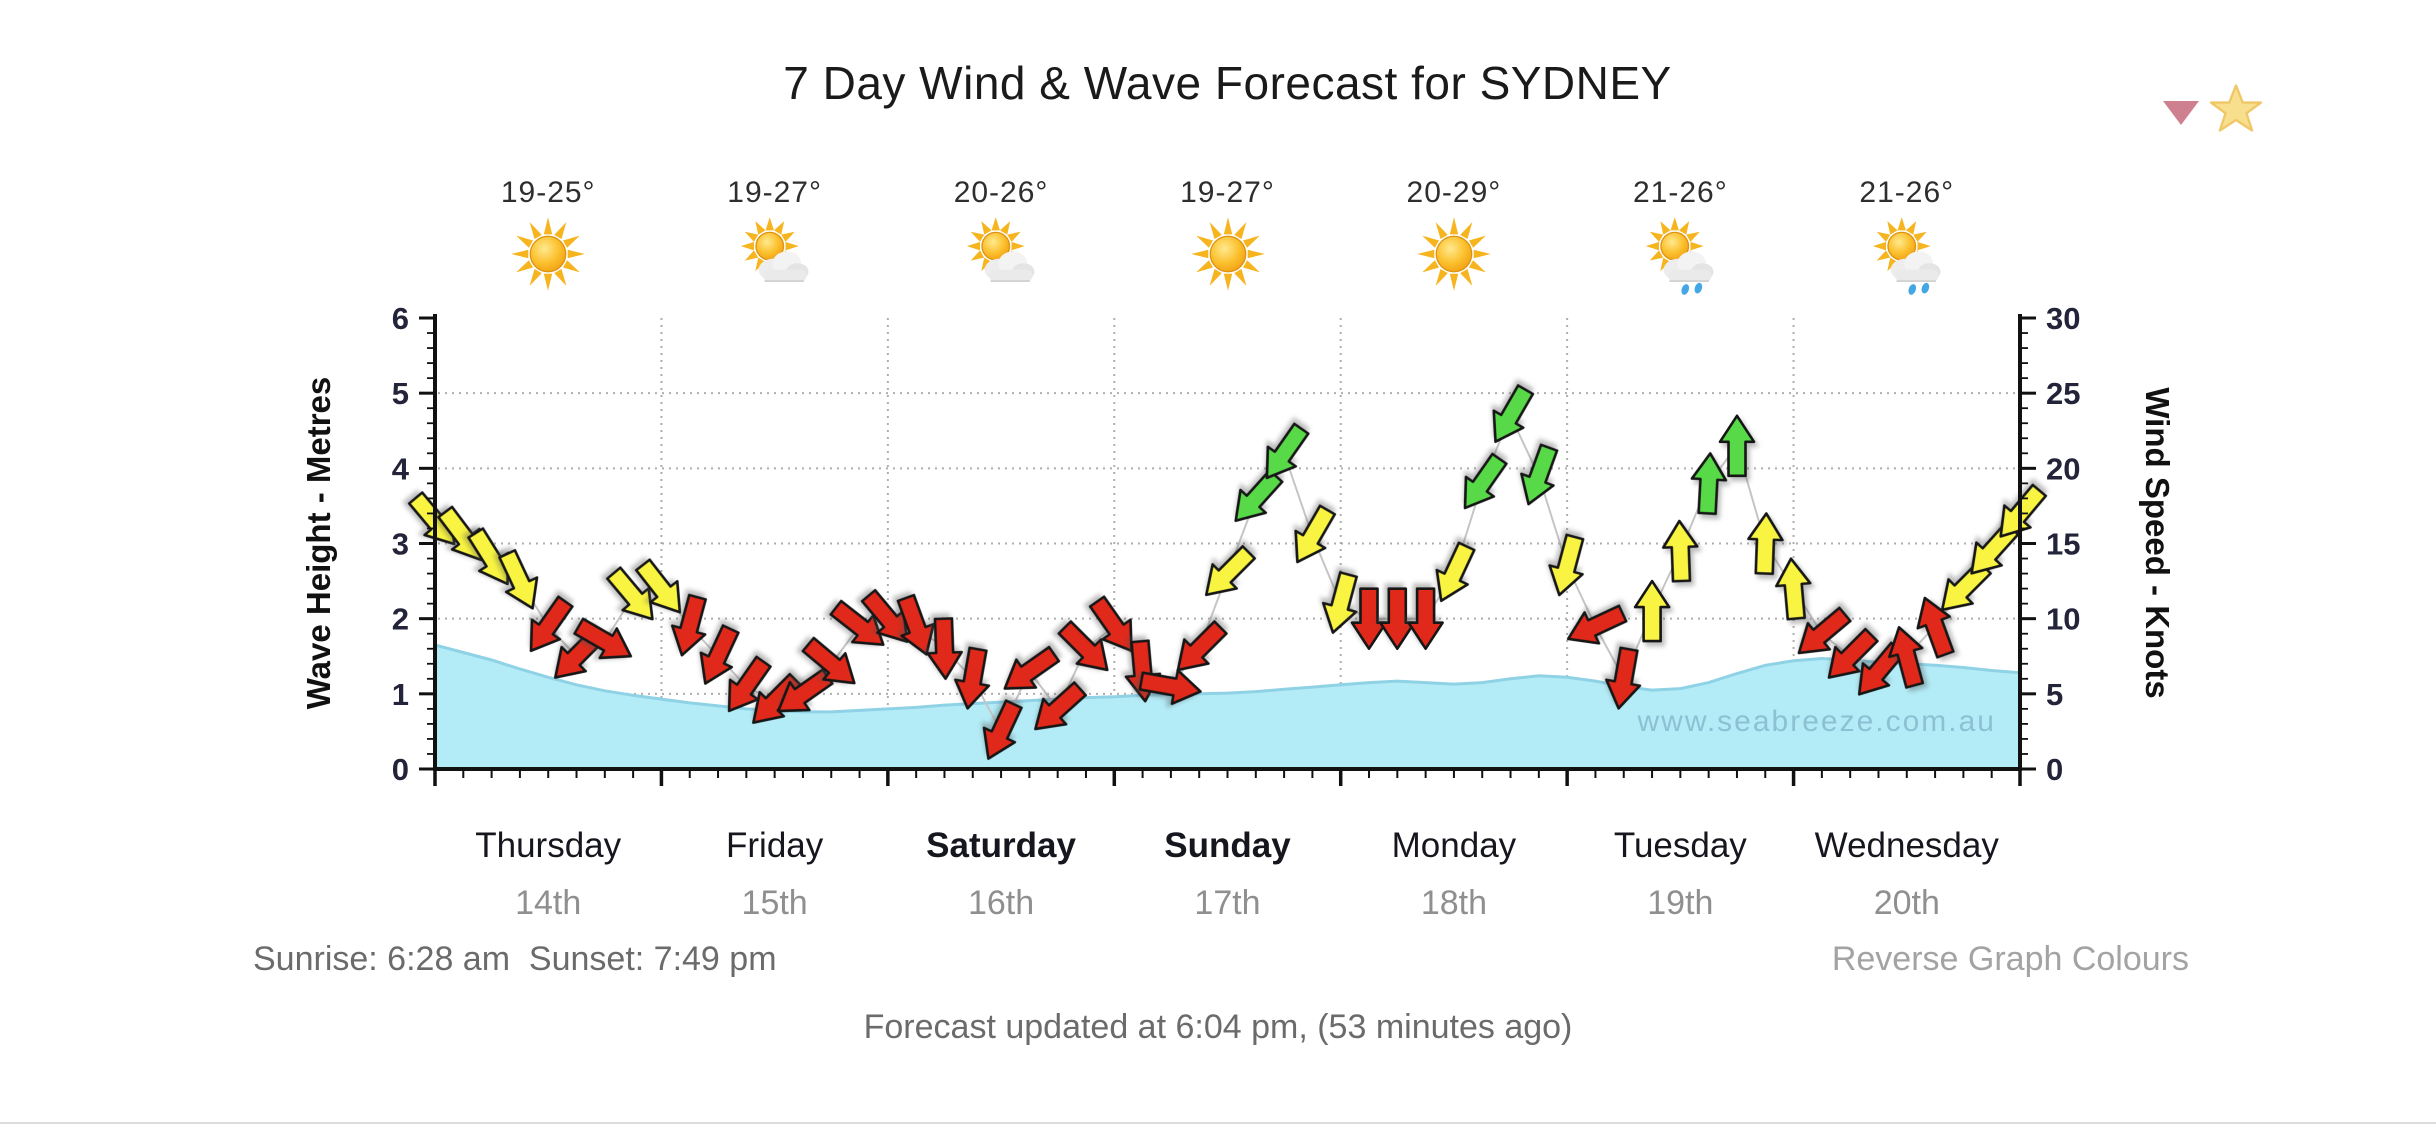 The width and height of the screenshot is (2436, 1125). Describe the element at coordinates (2063, 393) in the screenshot. I see `right-axis-tick-label: 25` at that location.